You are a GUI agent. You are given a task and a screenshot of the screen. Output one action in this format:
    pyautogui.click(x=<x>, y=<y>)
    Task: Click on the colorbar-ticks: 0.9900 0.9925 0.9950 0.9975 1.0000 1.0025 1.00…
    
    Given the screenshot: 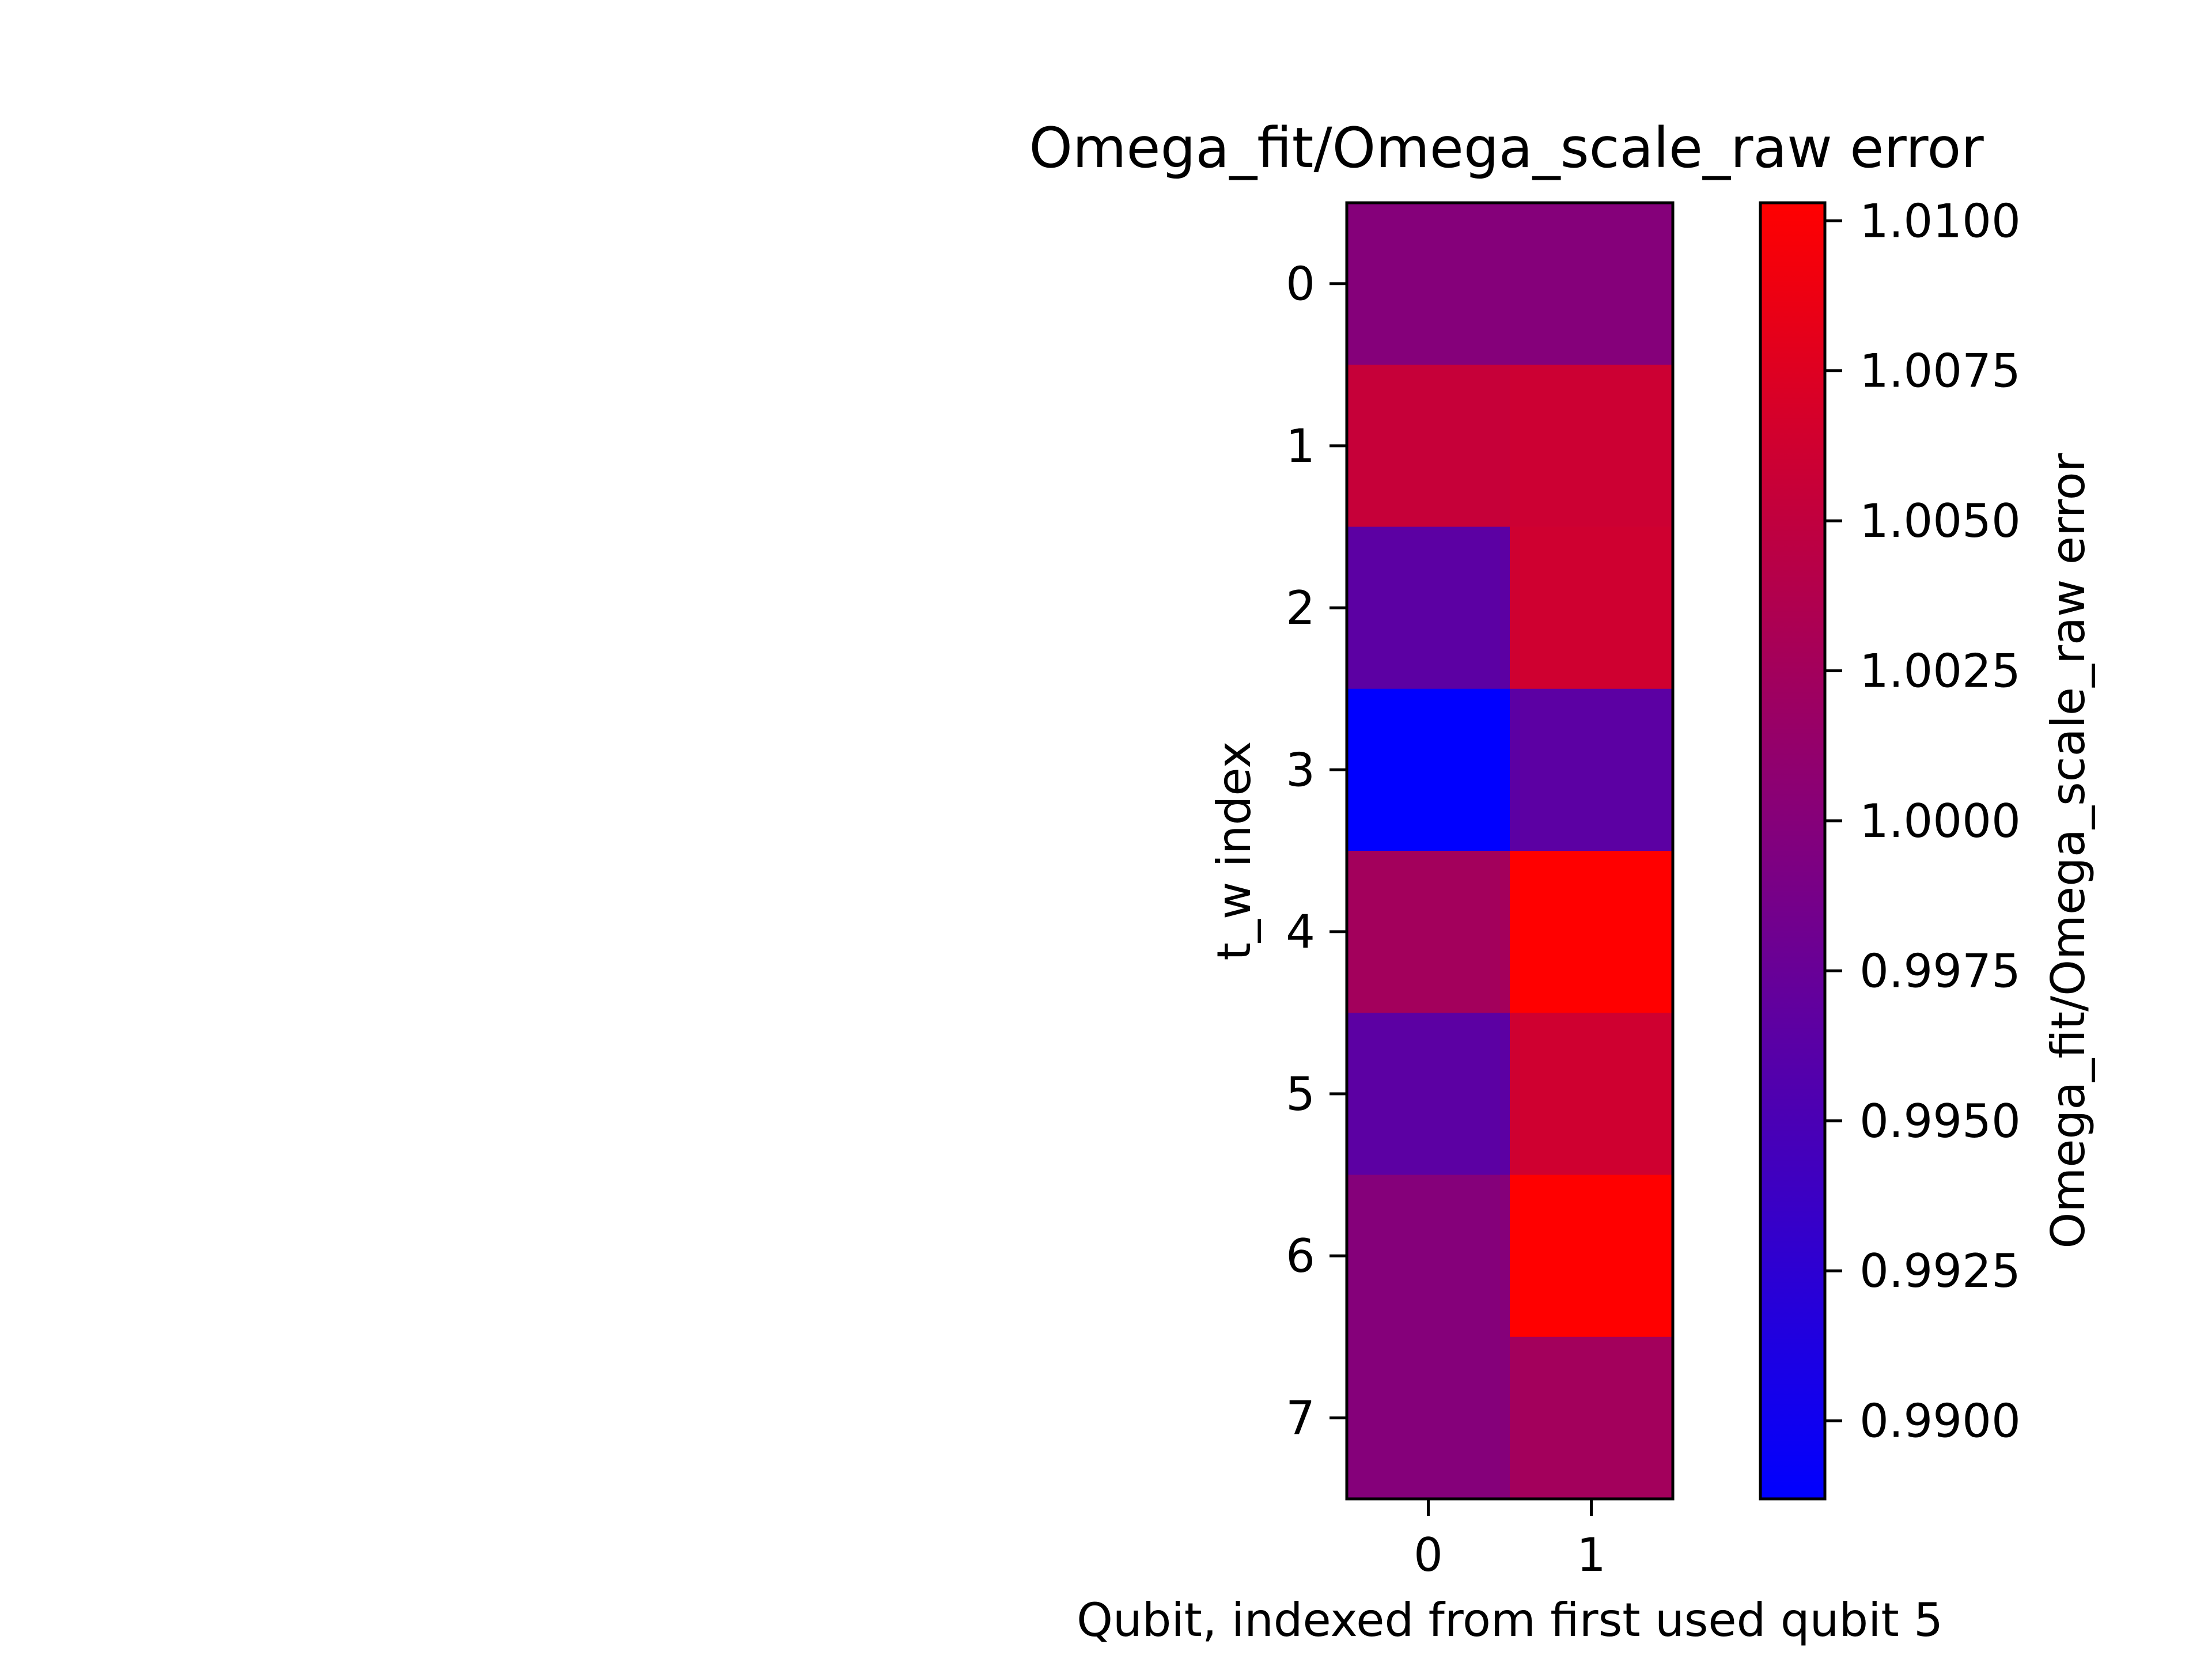 What is the action you would take?
    pyautogui.click(x=1923, y=821)
    